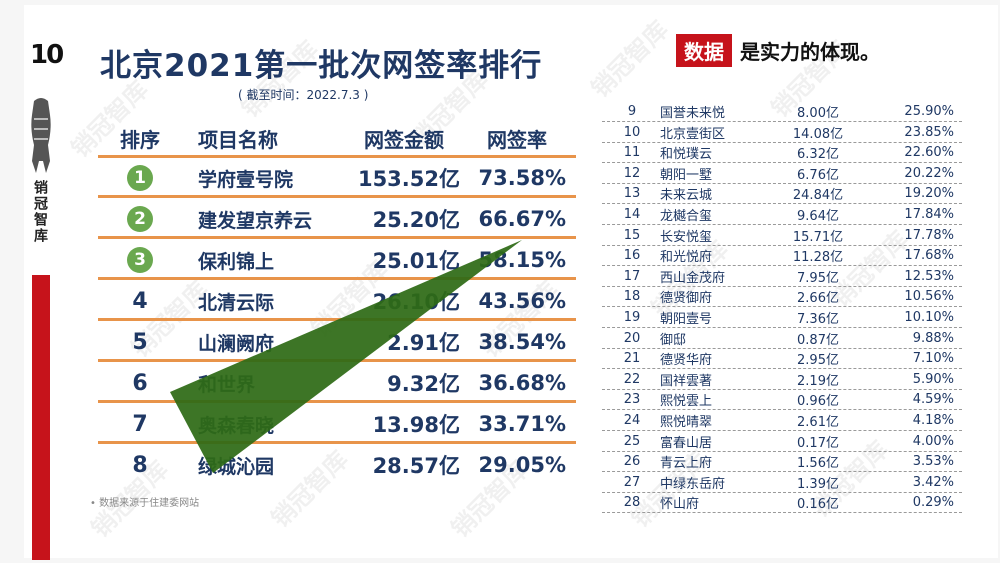 The width and height of the screenshot is (1000, 563). Describe the element at coordinates (236, 343) in the screenshot. I see `project-name: 山澜阙府` at that location.